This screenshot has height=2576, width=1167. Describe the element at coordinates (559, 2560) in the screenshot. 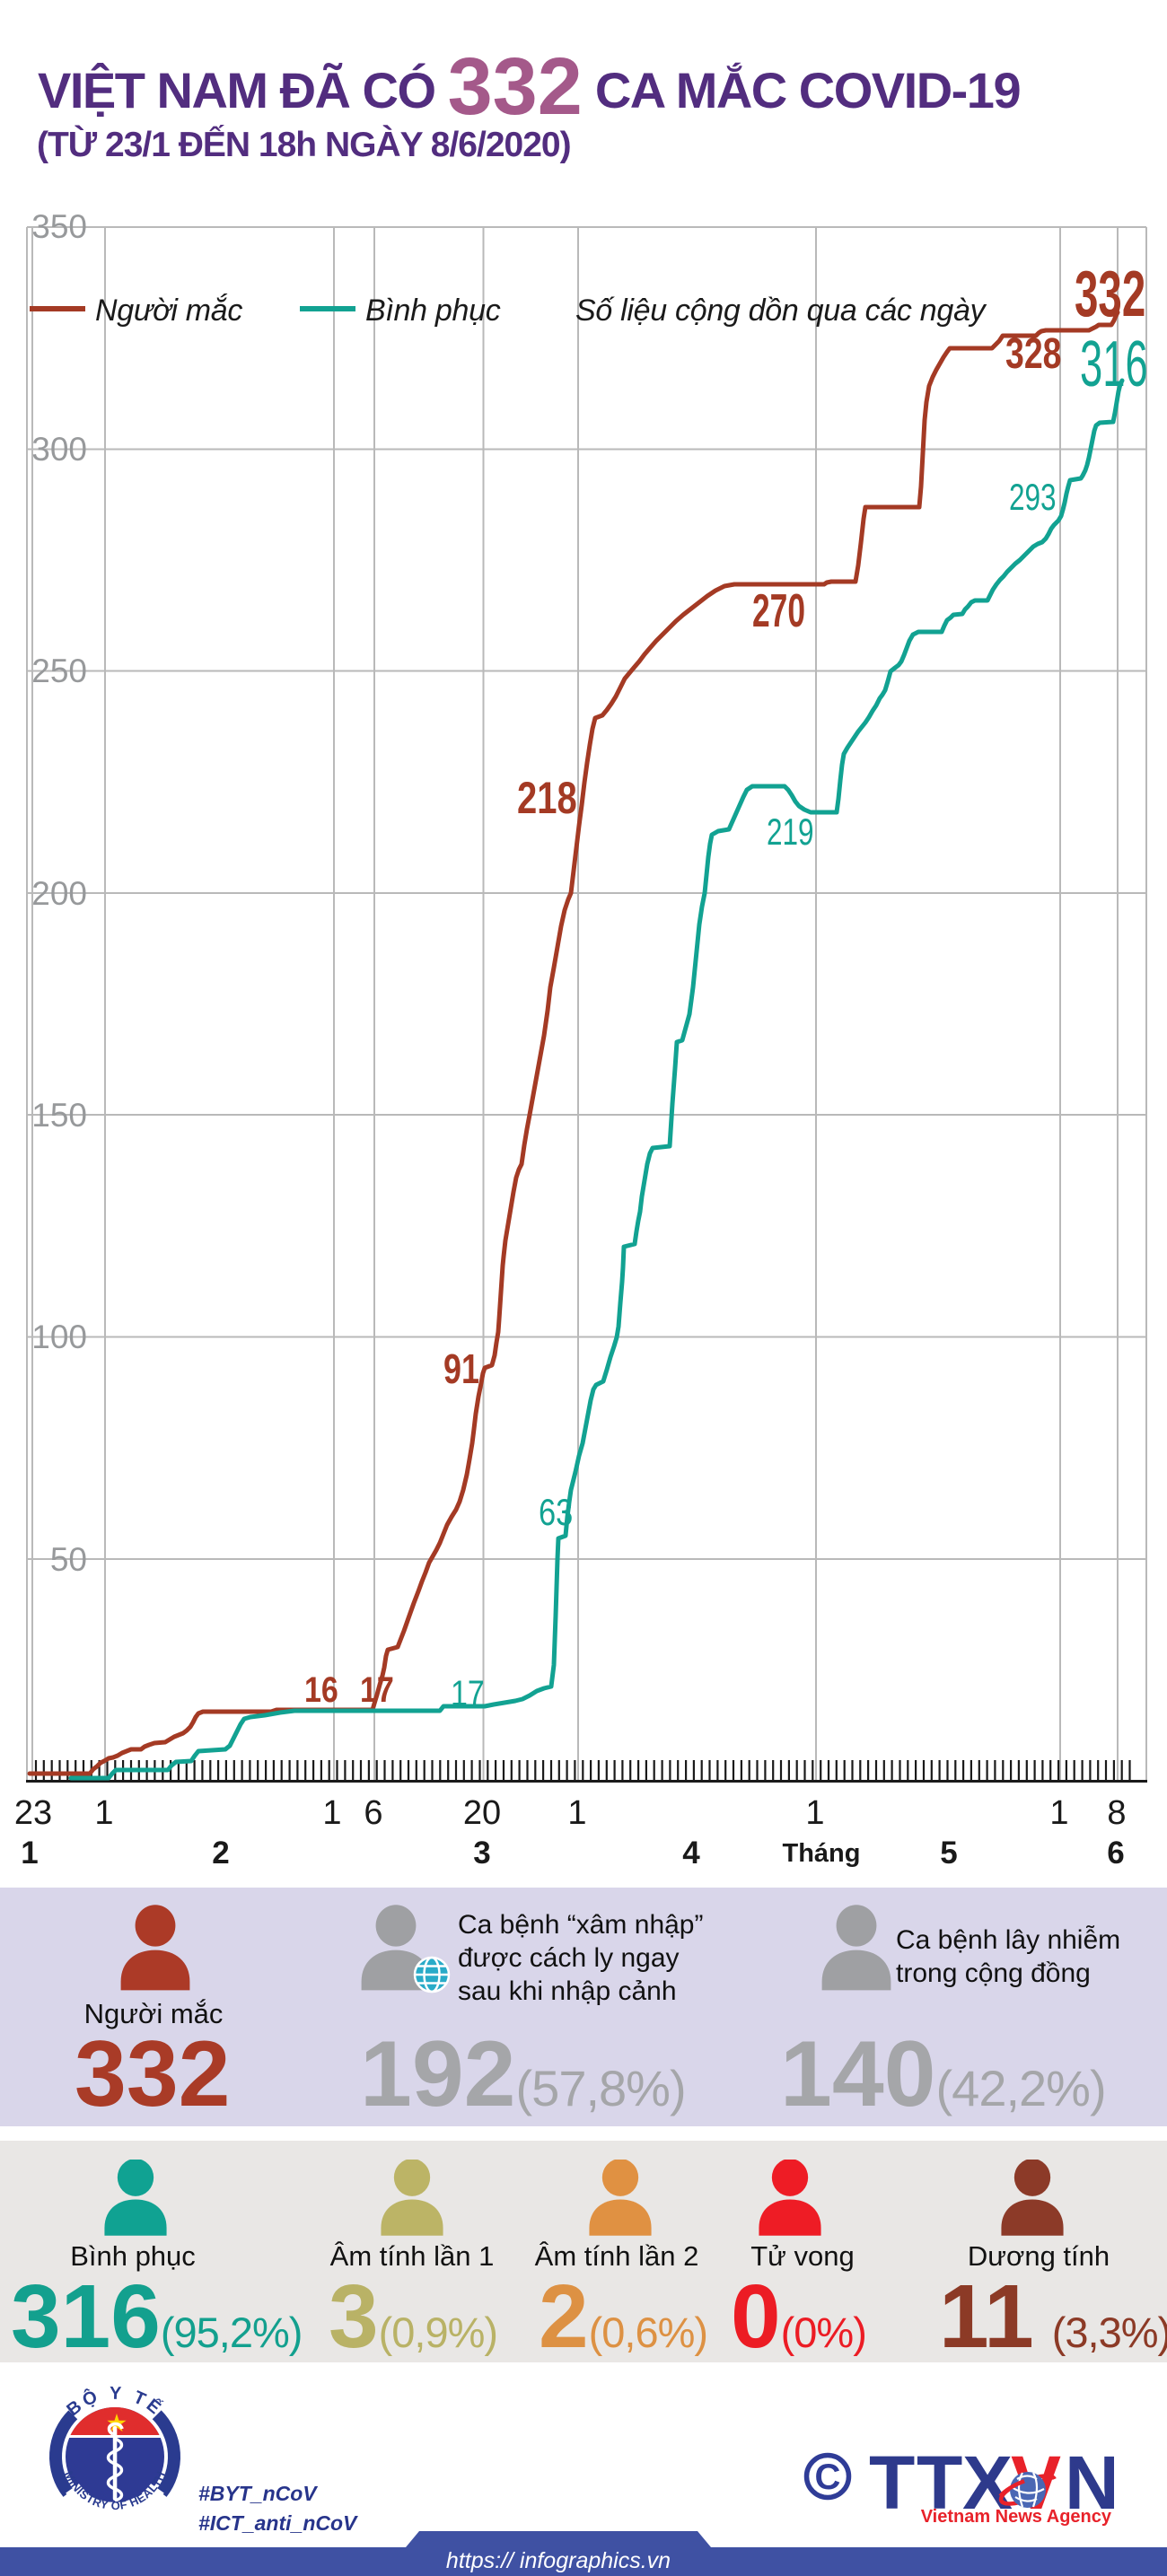

I see `svg-text: https:// infographics.vn` at that location.